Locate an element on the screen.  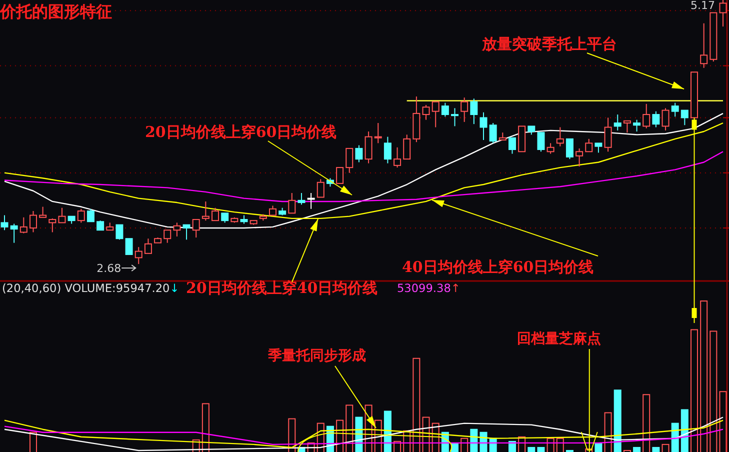
annotation: 20日均价线上穿40日均价线 is located at coordinates (282, 288).